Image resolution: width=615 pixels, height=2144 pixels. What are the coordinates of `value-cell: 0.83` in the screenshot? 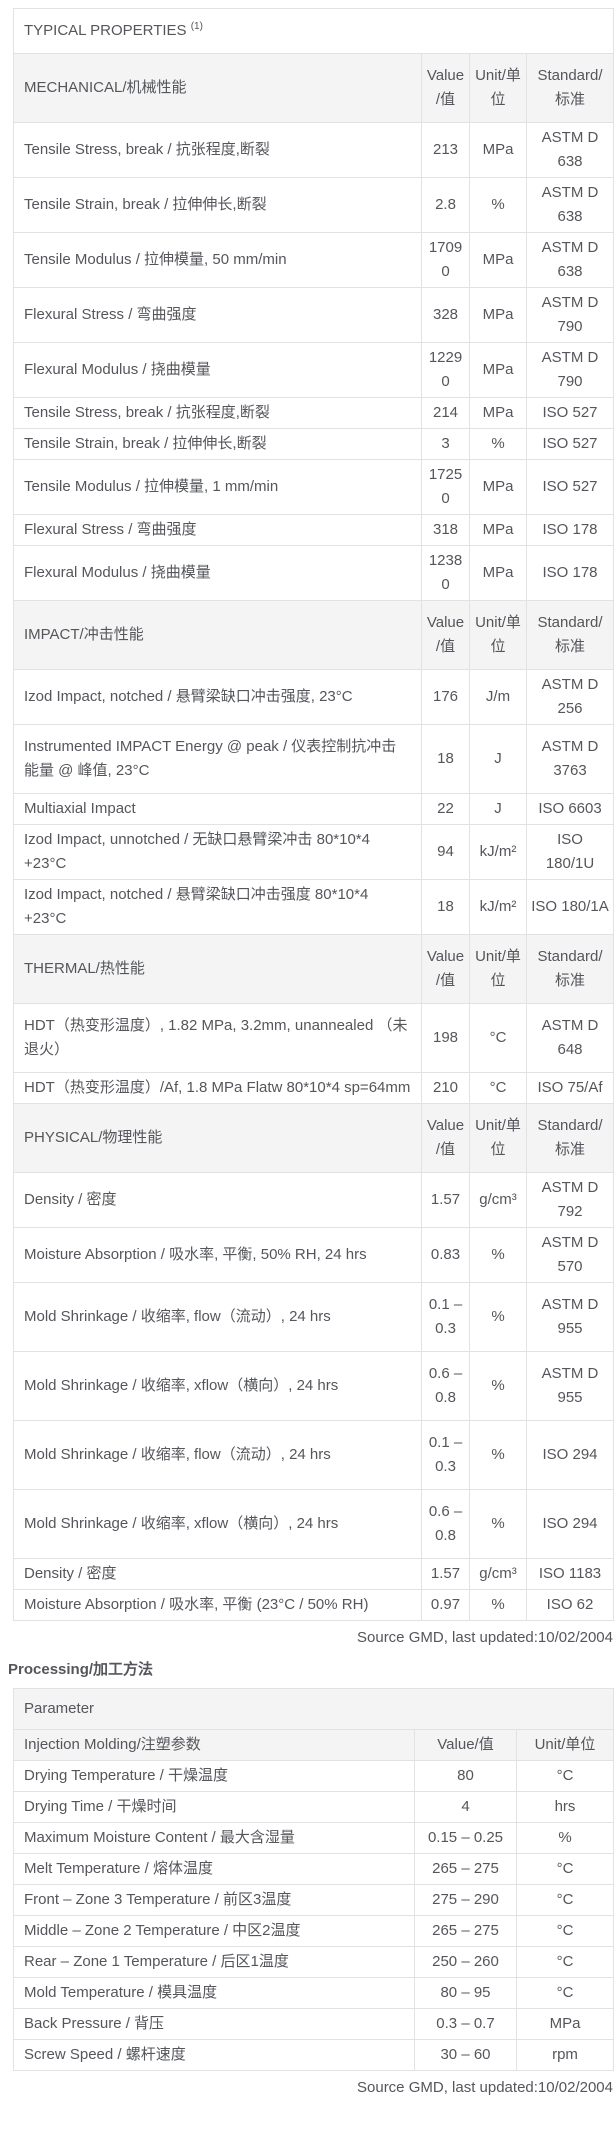 It's located at (445, 1255).